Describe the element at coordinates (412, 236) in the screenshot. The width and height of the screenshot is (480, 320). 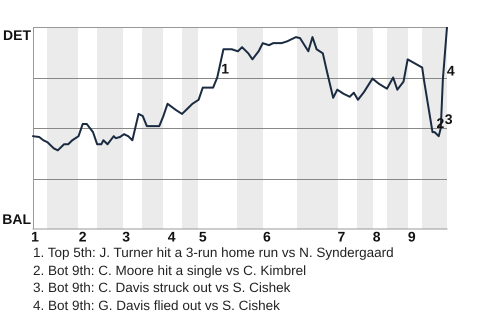
I see `x-tick-label: 9` at that location.